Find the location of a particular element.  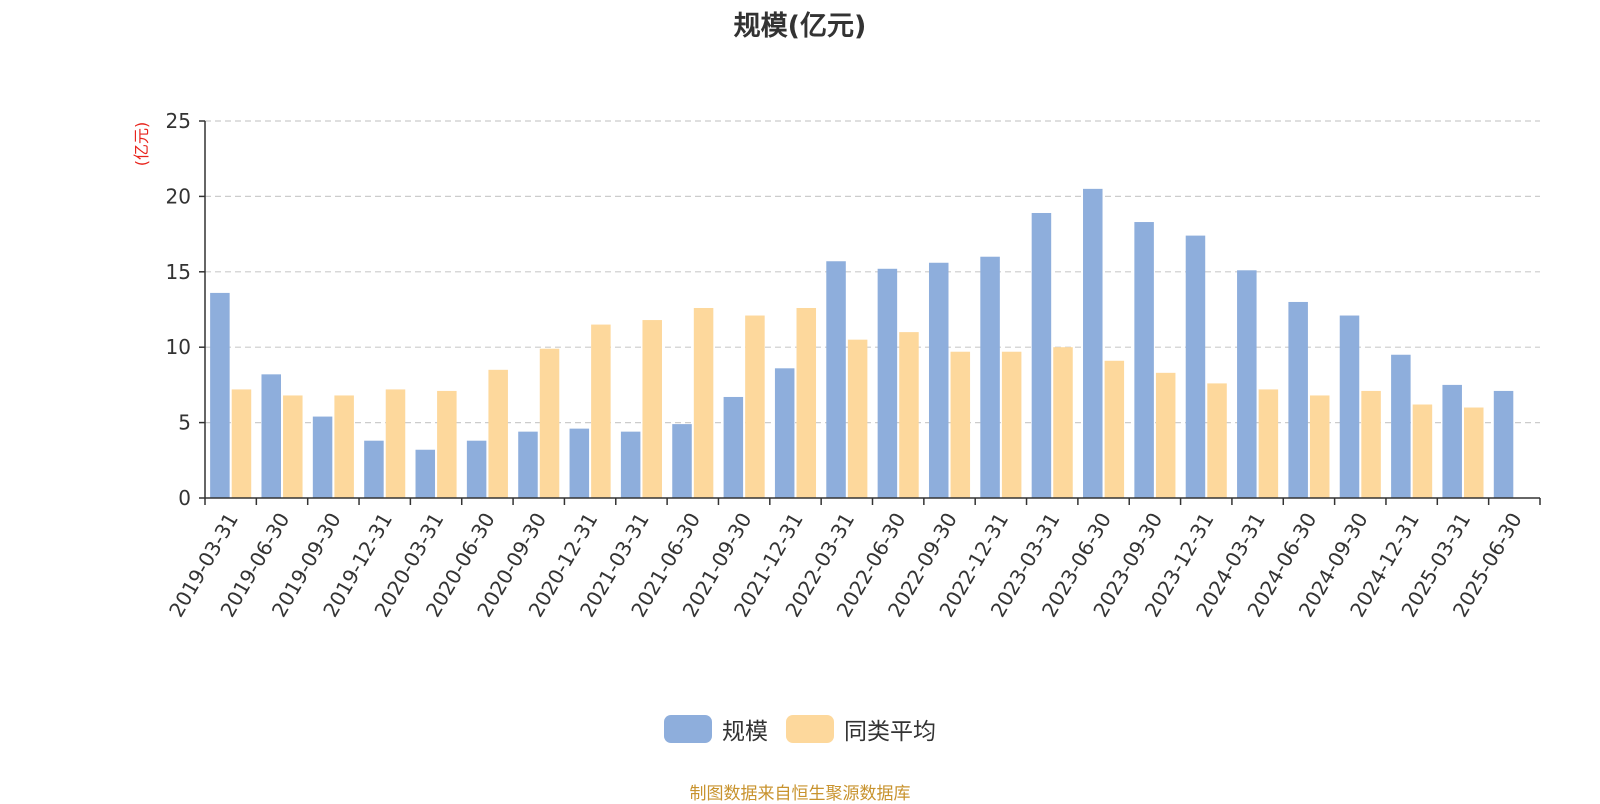

legend-label-peer-average: 同类平均 is located at coordinates (890, 732).